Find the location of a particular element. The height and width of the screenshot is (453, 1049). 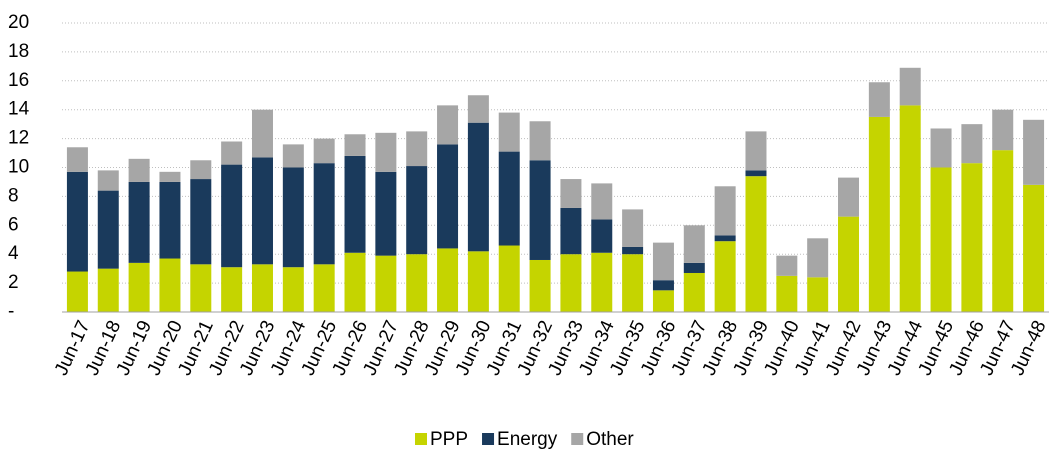

y-tick-label: 20 is located at coordinates (18, 22).